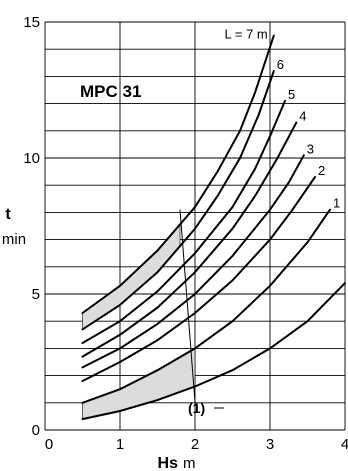 The width and height of the screenshot is (348, 471). Describe the element at coordinates (36, 294) in the screenshot. I see `y-tick-label-5: 5` at that location.